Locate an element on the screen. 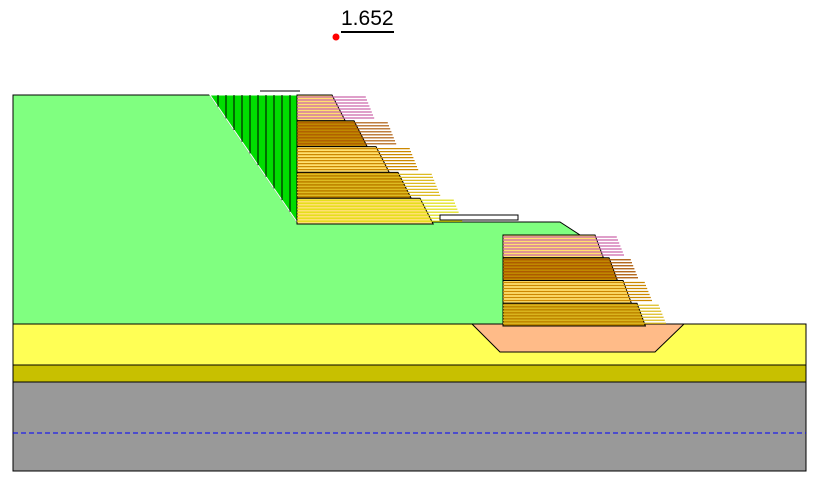 The width and height of the screenshot is (816, 482). surcharge-load-lower is located at coordinates (479, 217).